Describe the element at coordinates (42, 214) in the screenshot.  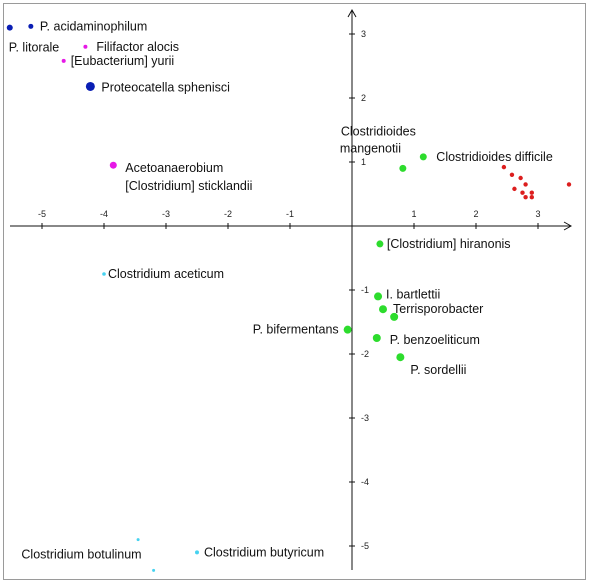
I see `x-tick-label: -5` at that location.